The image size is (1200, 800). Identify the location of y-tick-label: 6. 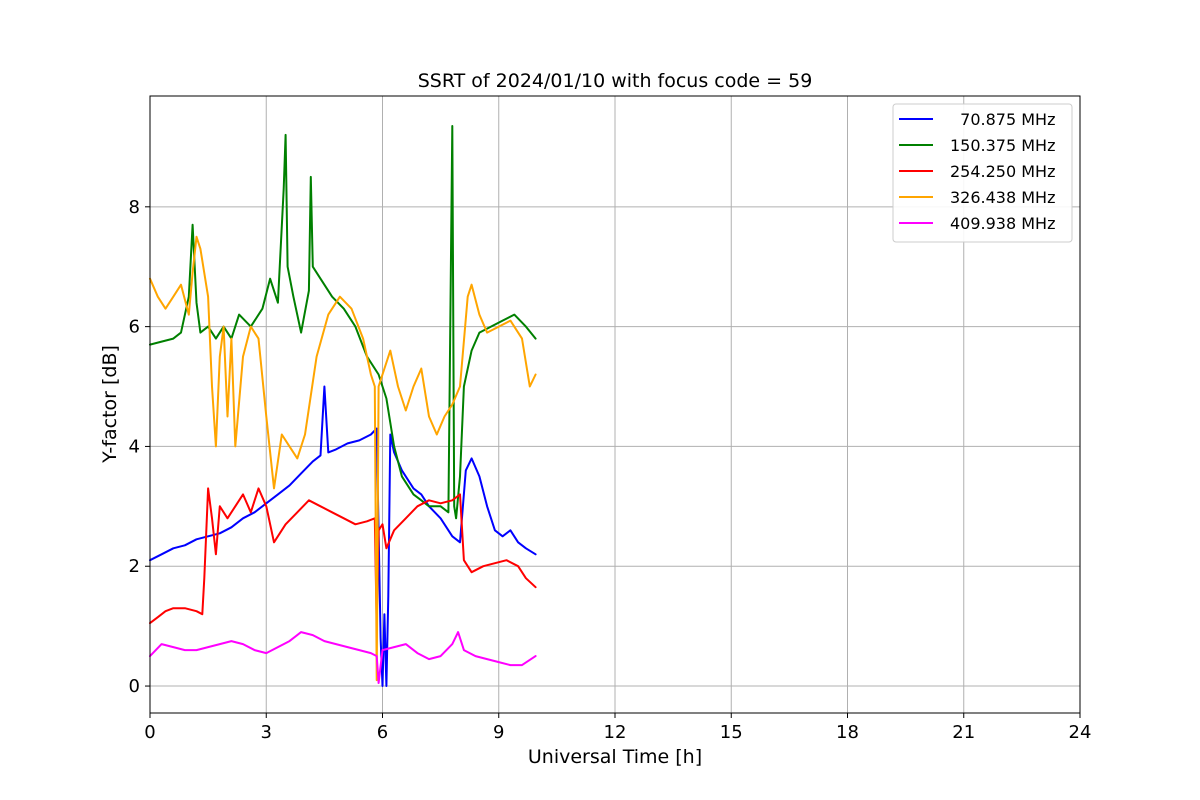
(134, 327).